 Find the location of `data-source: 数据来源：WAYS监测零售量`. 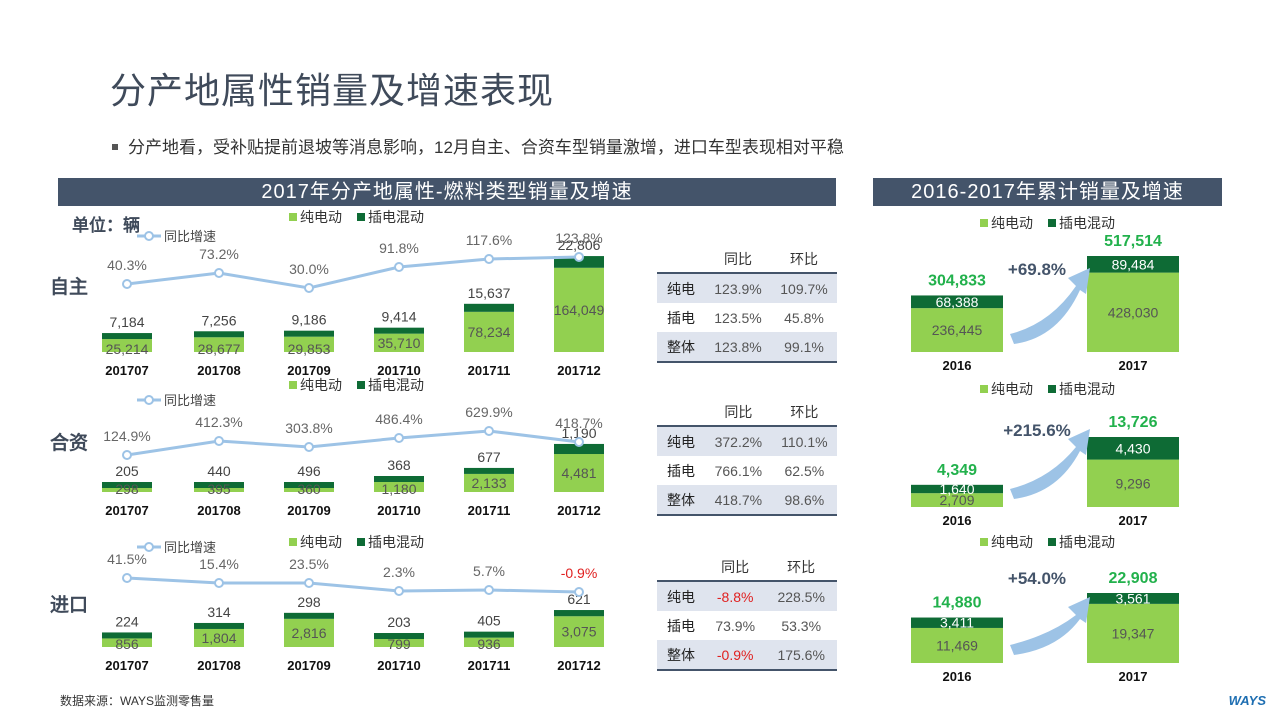

data-source: 数据来源：WAYS监测零售量 is located at coordinates (137, 701).